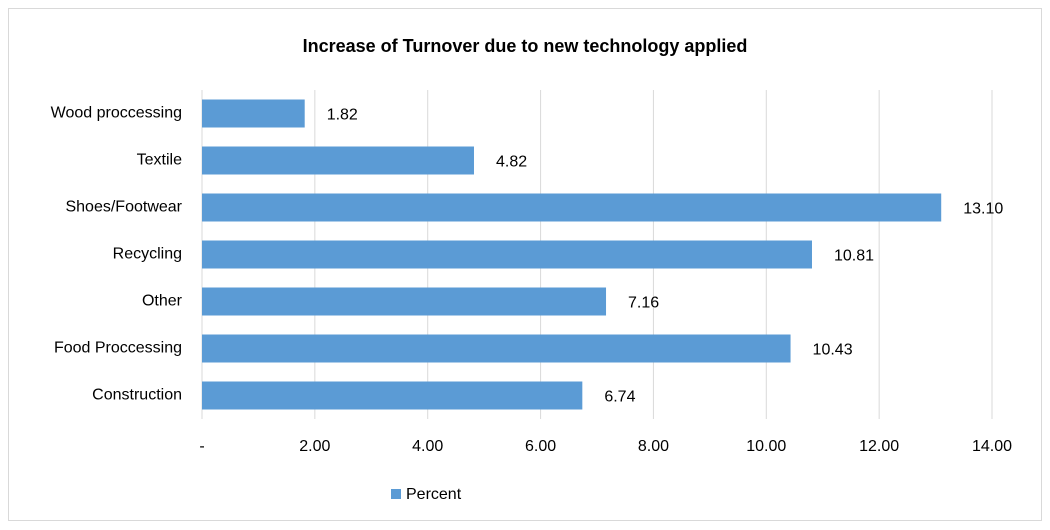 The width and height of the screenshot is (1050, 530). I want to click on x-tick-label: 14.00, so click(992, 446).